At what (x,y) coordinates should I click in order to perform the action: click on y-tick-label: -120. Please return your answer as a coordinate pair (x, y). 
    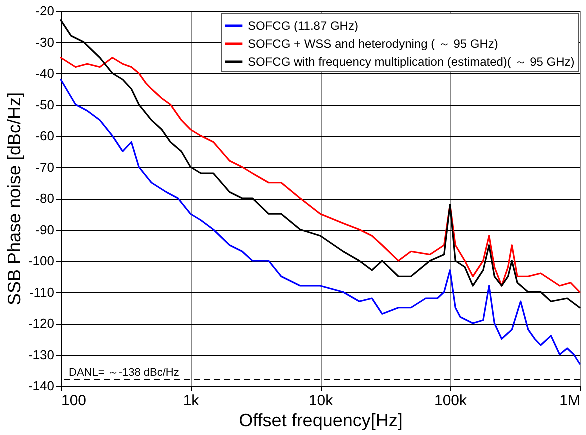
    Looking at the image, I should click on (41, 323).